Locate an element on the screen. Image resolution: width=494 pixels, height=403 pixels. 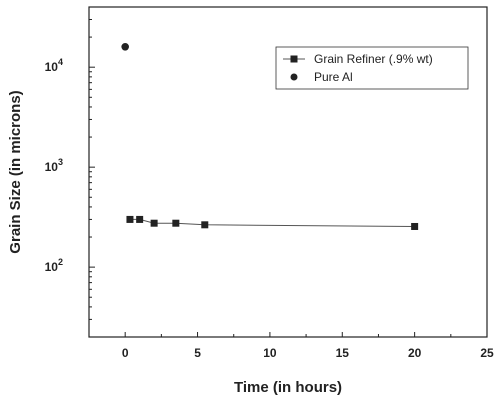
x-tick-label: 5 is located at coordinates (197, 353).